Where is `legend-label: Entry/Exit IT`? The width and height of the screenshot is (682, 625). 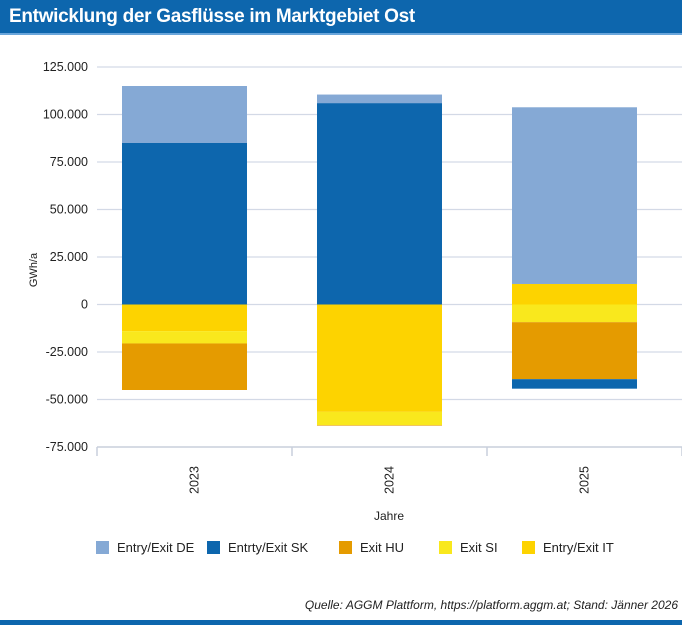
legend-label: Entry/Exit IT is located at coordinates (578, 547).